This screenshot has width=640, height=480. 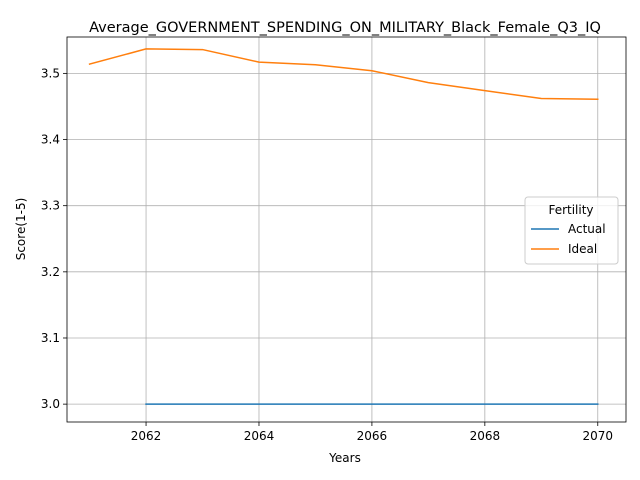 I want to click on y-tick-label: 3.1, so click(x=50, y=338).